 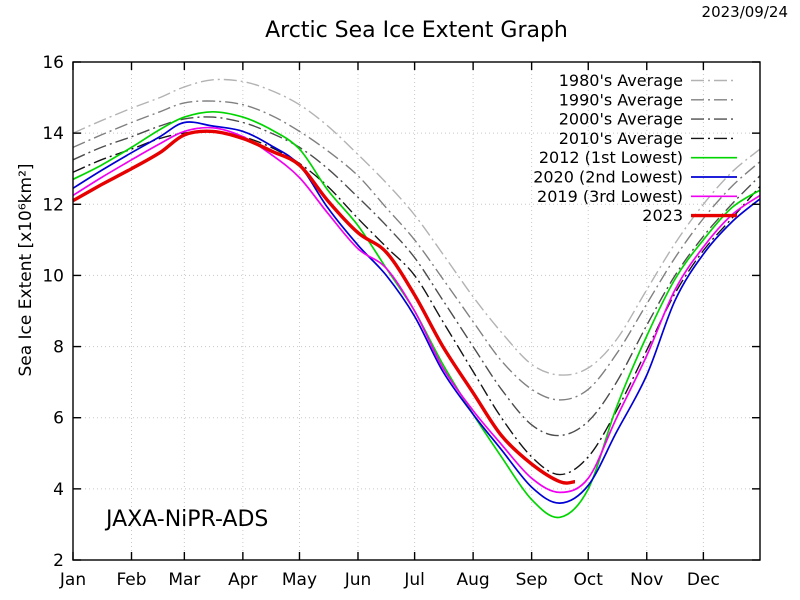 I want to click on y-tick-label-16: 16, so click(x=53, y=63).